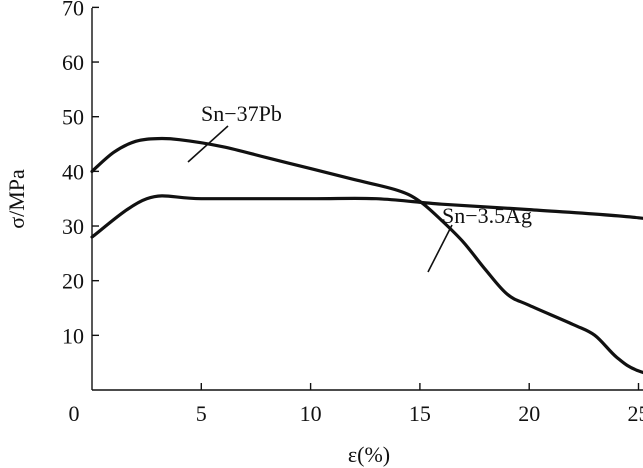 This screenshot has height=468, width=643. What do you see at coordinates (420, 413) in the screenshot?
I see `x-tick-label: 15` at bounding box center [420, 413].